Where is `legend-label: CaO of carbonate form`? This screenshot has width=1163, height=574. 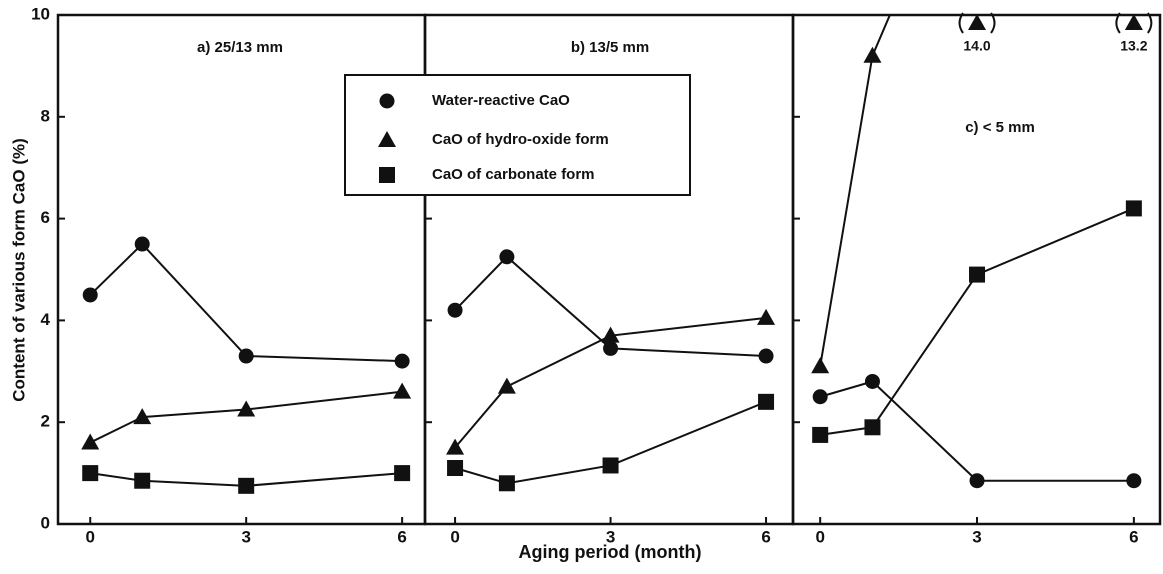
legend-label: CaO of carbonate form is located at coordinates (513, 174).